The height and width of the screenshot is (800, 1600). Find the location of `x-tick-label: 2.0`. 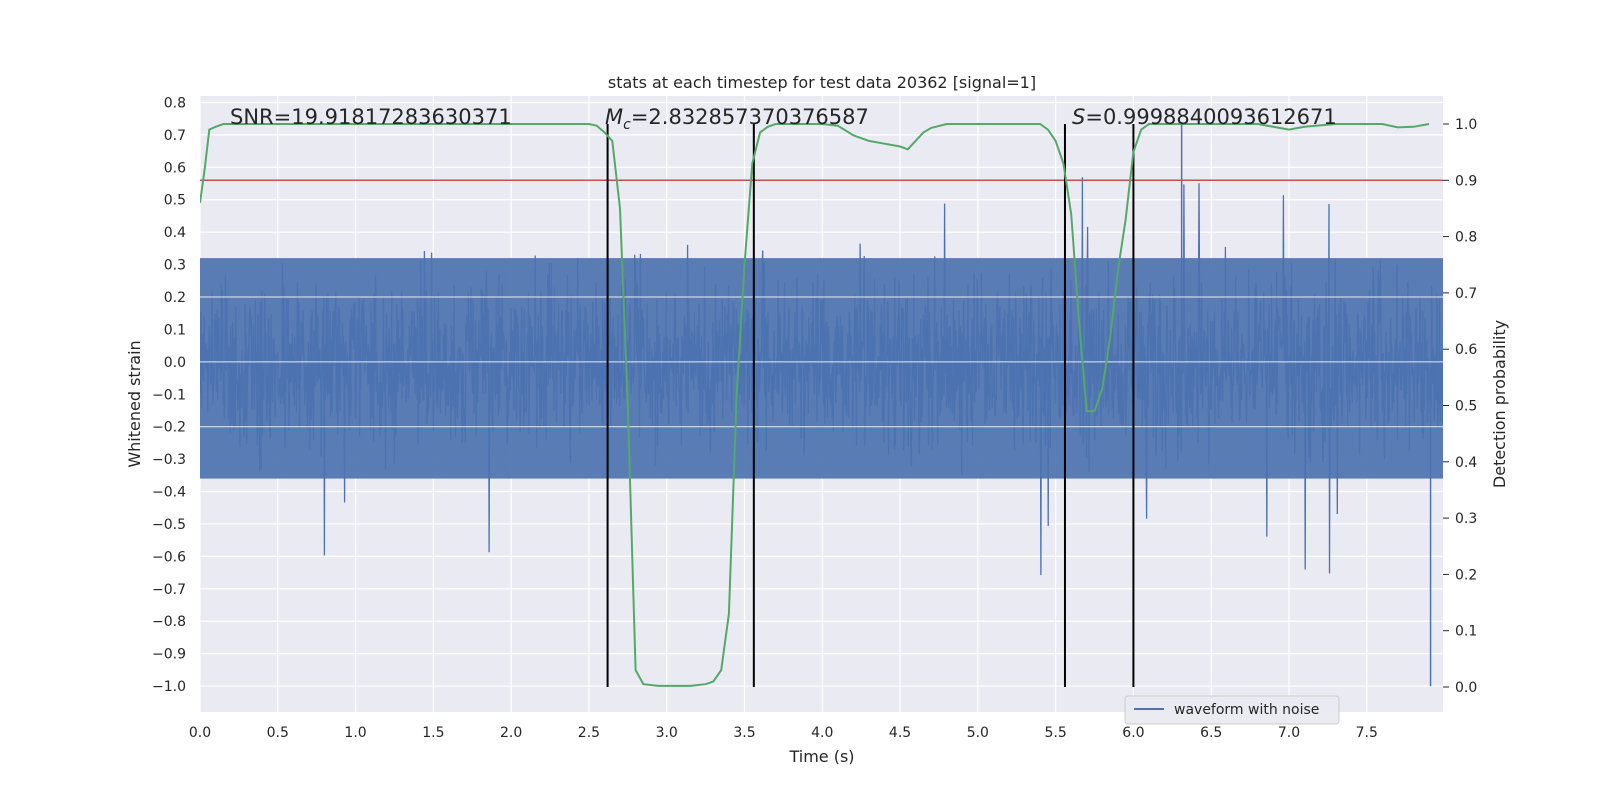

x-tick-label: 2.0 is located at coordinates (511, 733).